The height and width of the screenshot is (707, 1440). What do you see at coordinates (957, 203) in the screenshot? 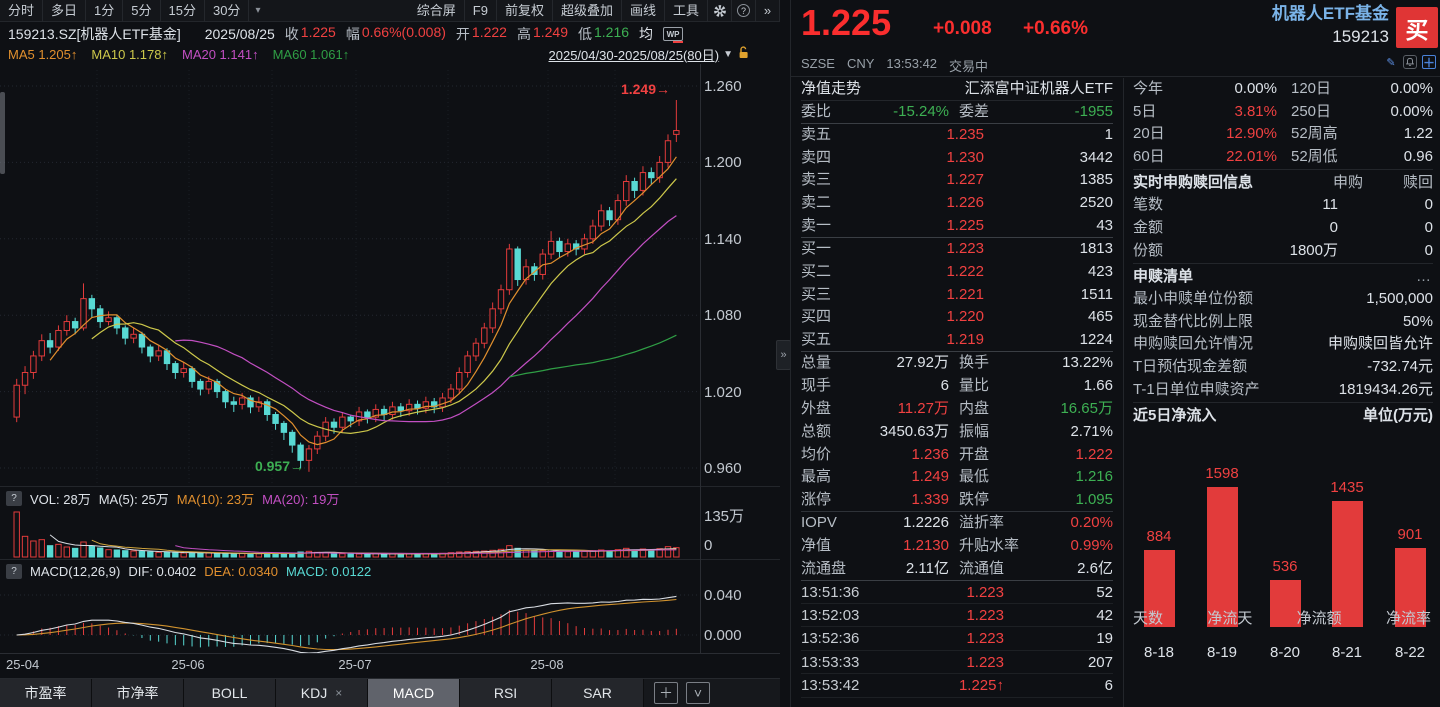
I see `ask-row: 卖二 1.226 2520` at bounding box center [957, 203].